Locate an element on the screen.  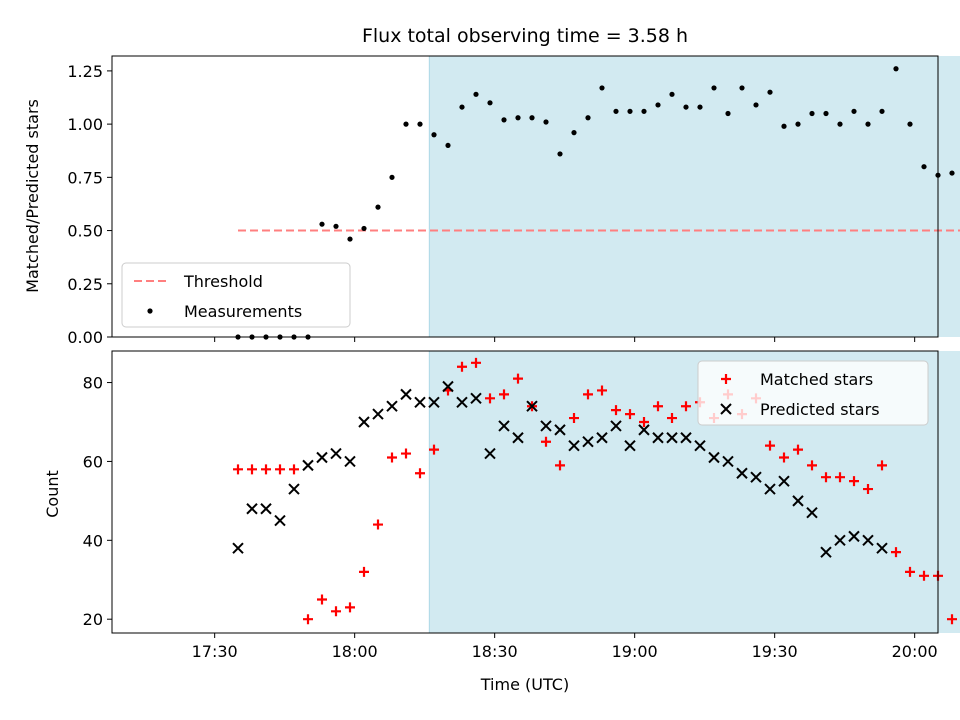
x-tick-label: 18:30 is located at coordinates (495, 651).